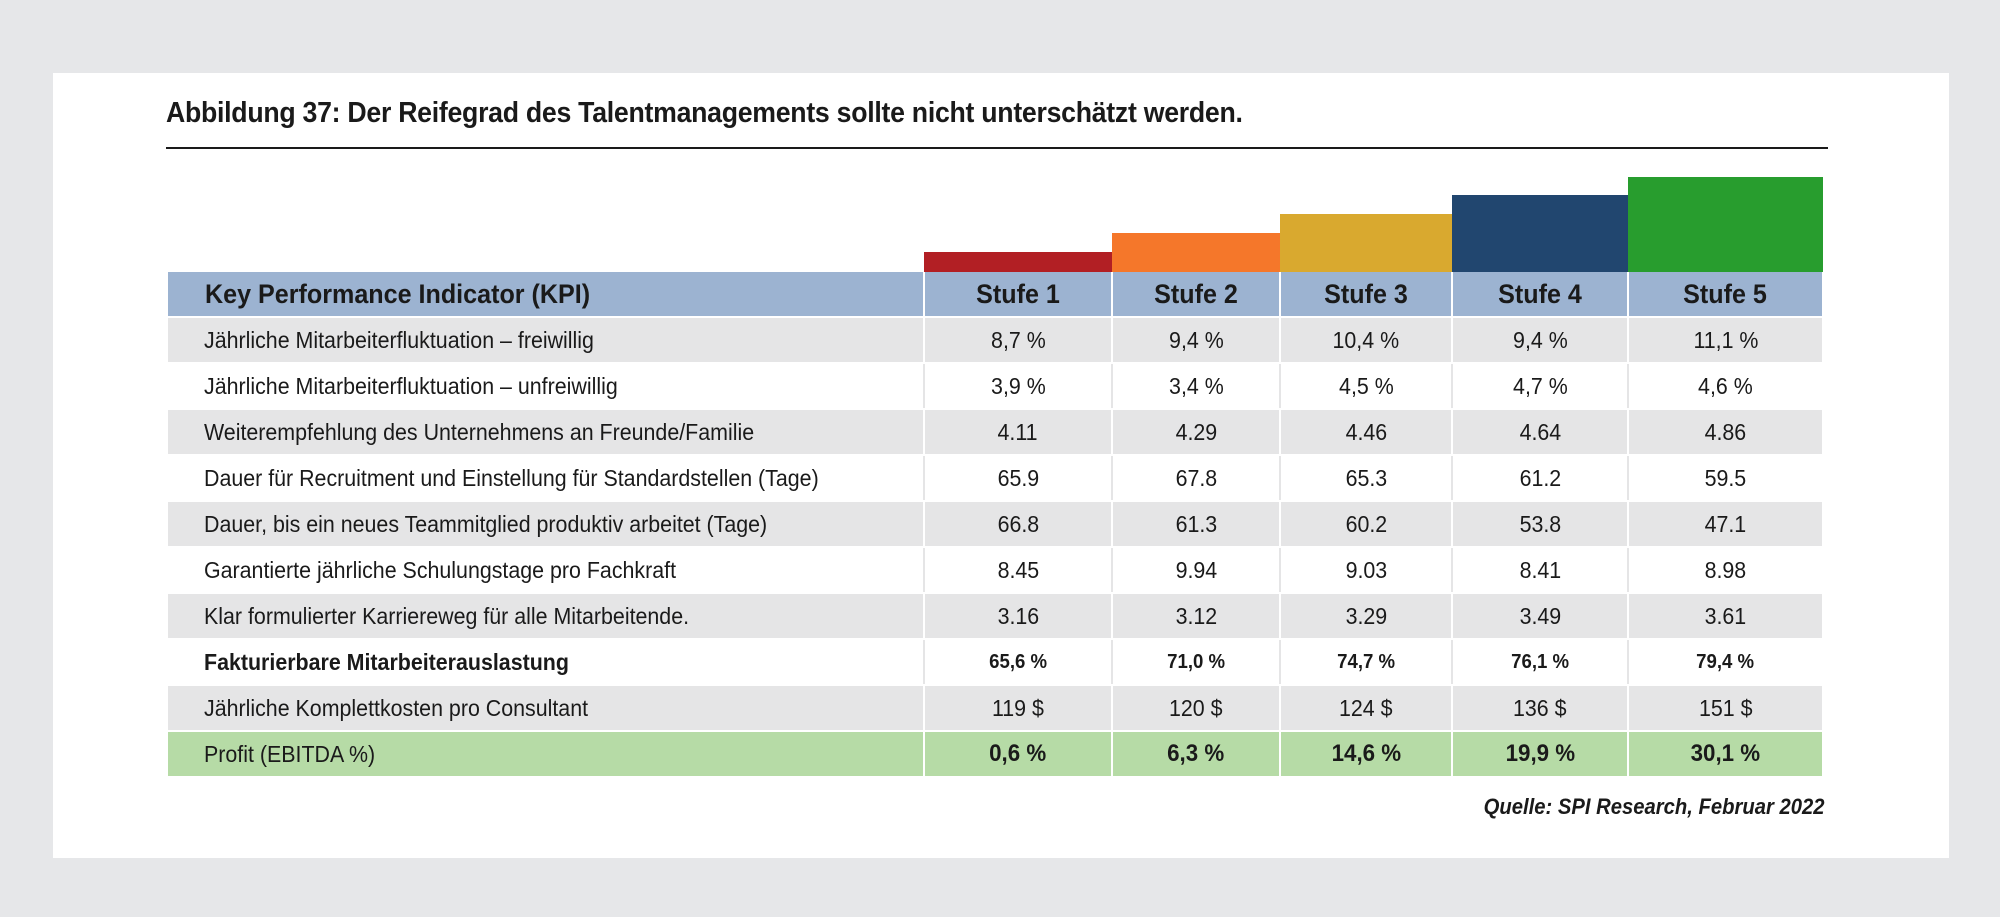 The height and width of the screenshot is (917, 2000). Describe the element at coordinates (1018, 295) in the screenshot. I see `stage-header-1: Stufe 1` at that location.